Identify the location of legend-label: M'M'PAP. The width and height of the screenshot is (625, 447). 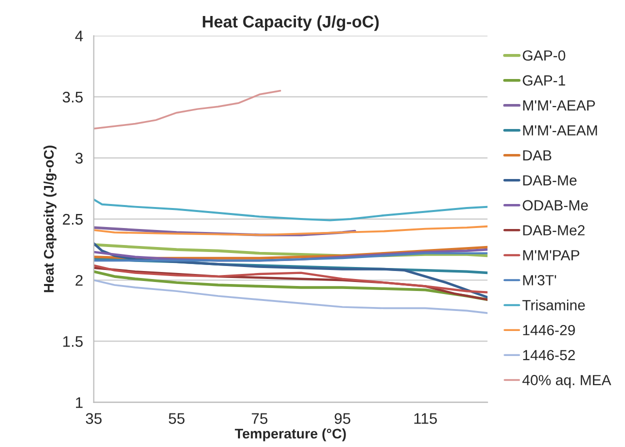
(551, 255).